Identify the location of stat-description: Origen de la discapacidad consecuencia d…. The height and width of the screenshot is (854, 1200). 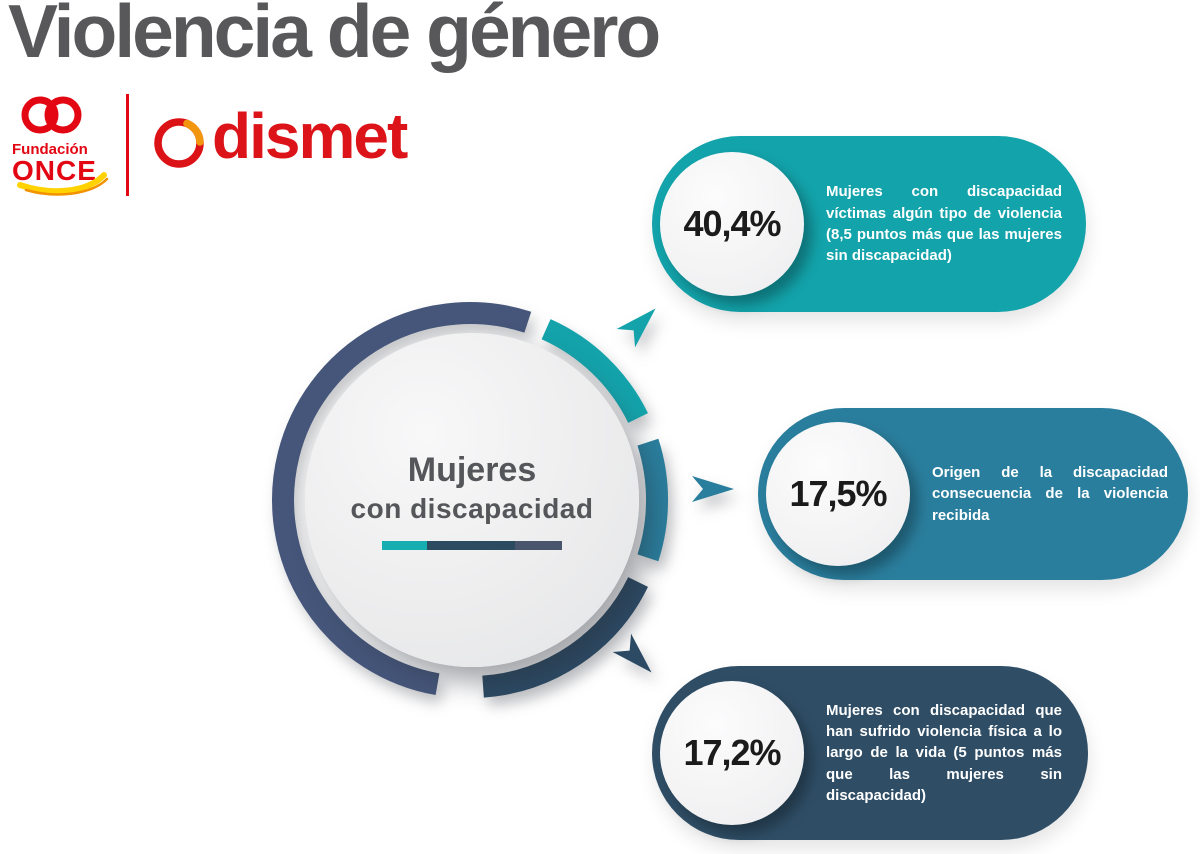
(1050, 494).